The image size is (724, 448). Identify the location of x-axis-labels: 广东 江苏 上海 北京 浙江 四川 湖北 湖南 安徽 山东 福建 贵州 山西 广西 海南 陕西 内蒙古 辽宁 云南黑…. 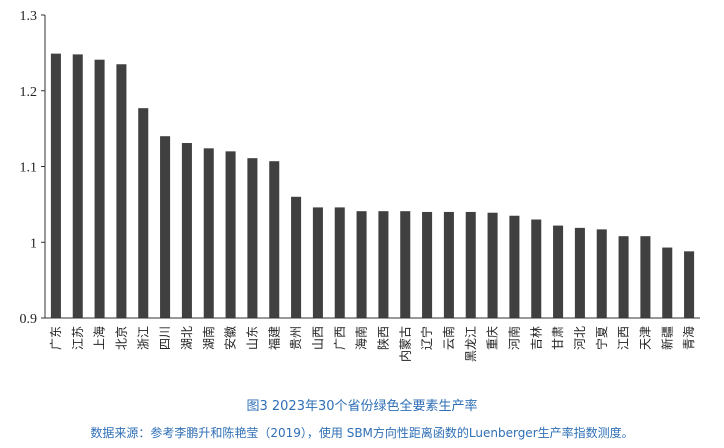
(372, 344).